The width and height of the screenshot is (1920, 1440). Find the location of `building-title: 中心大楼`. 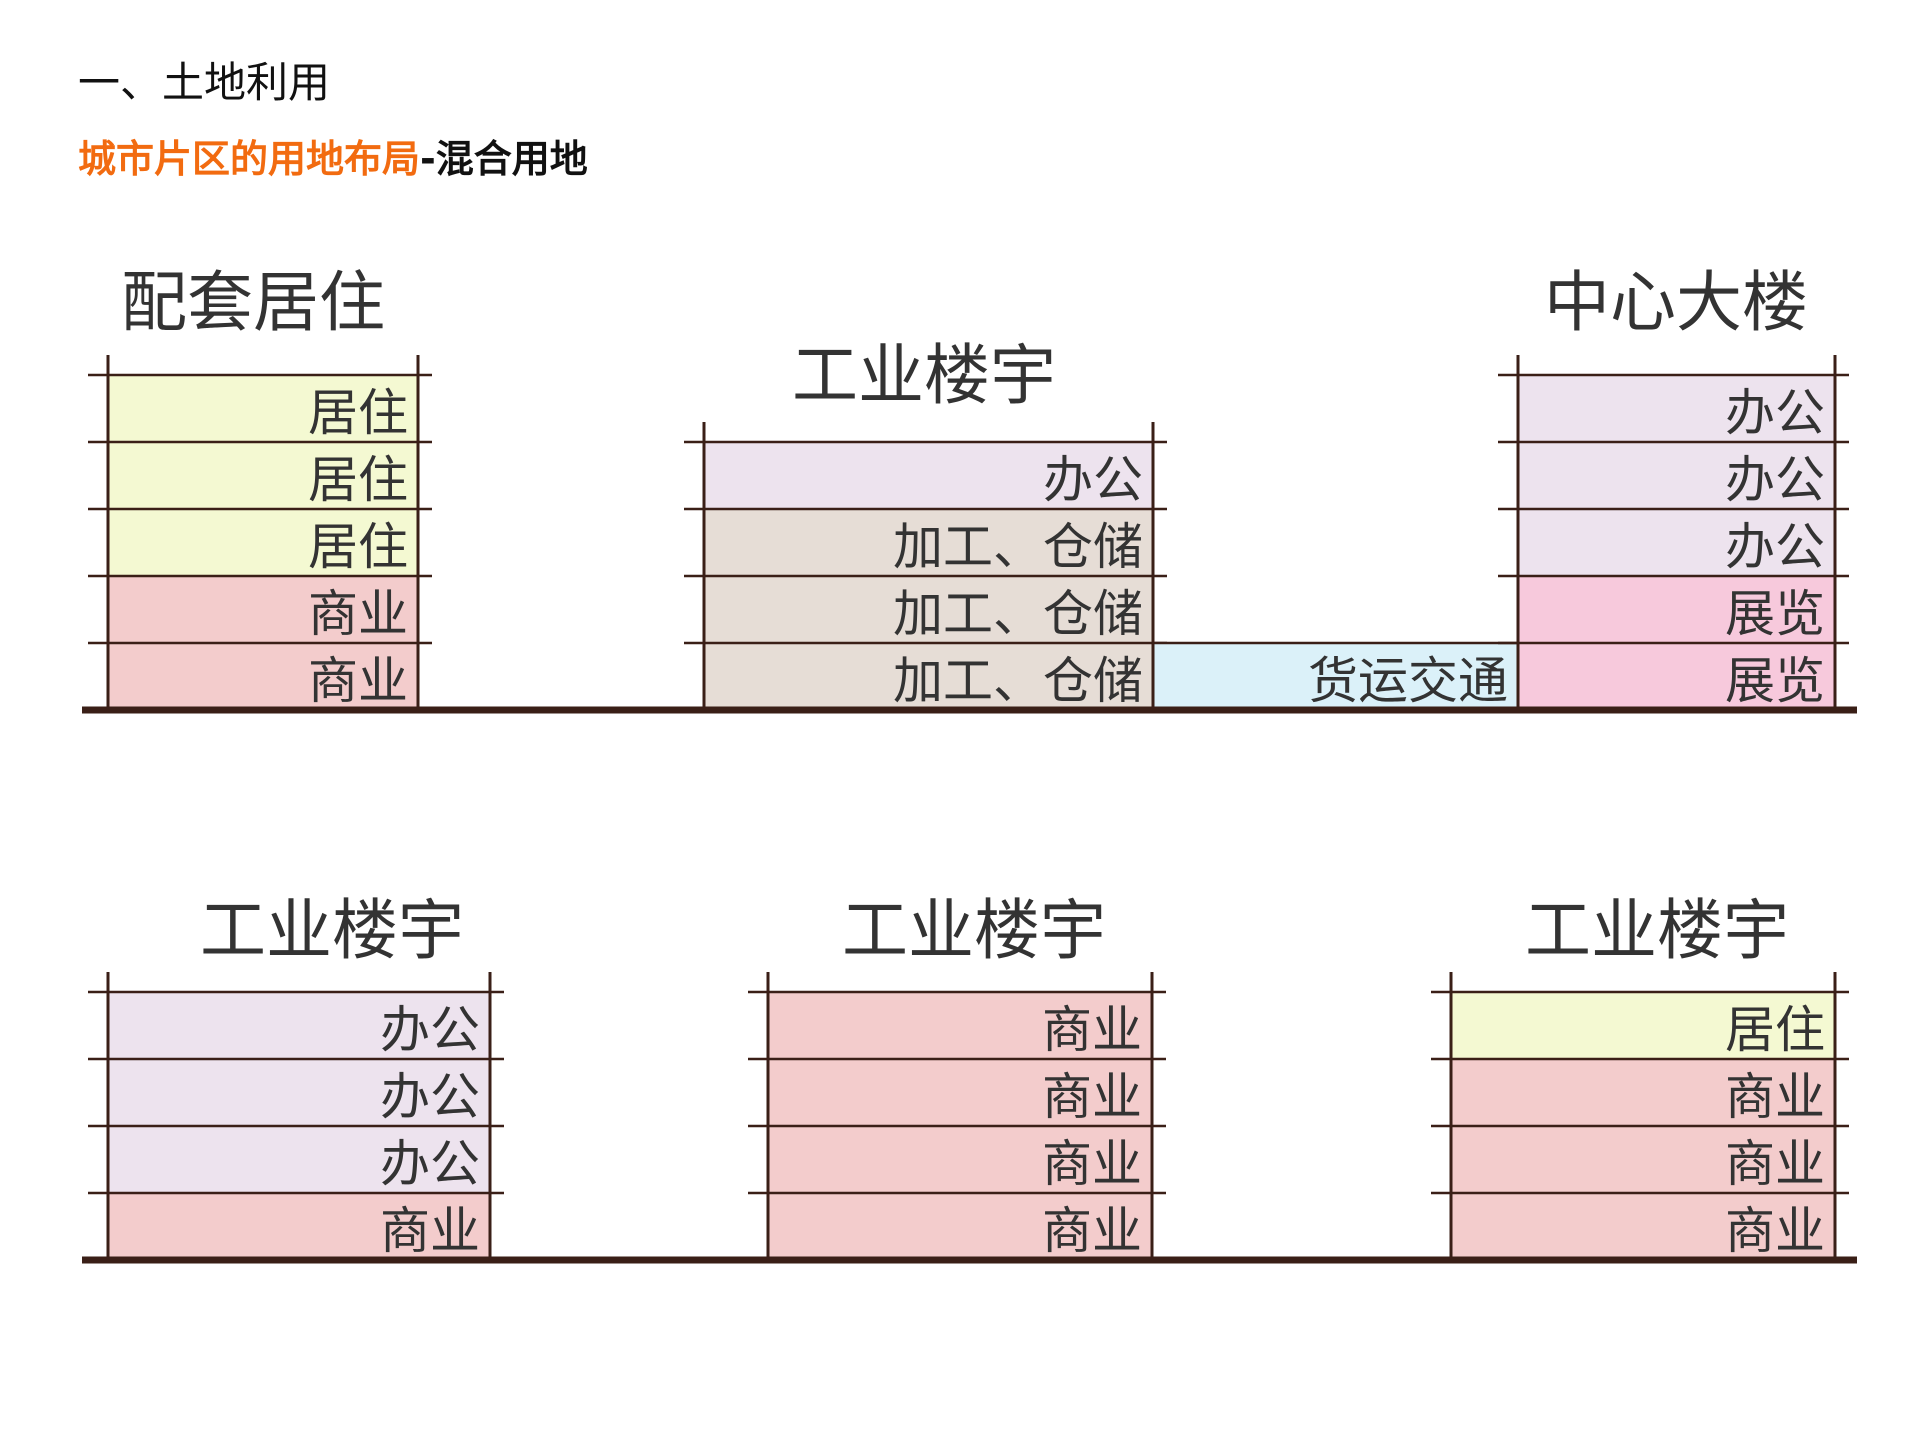

building-title: 中心大楼 is located at coordinates (1676, 302).